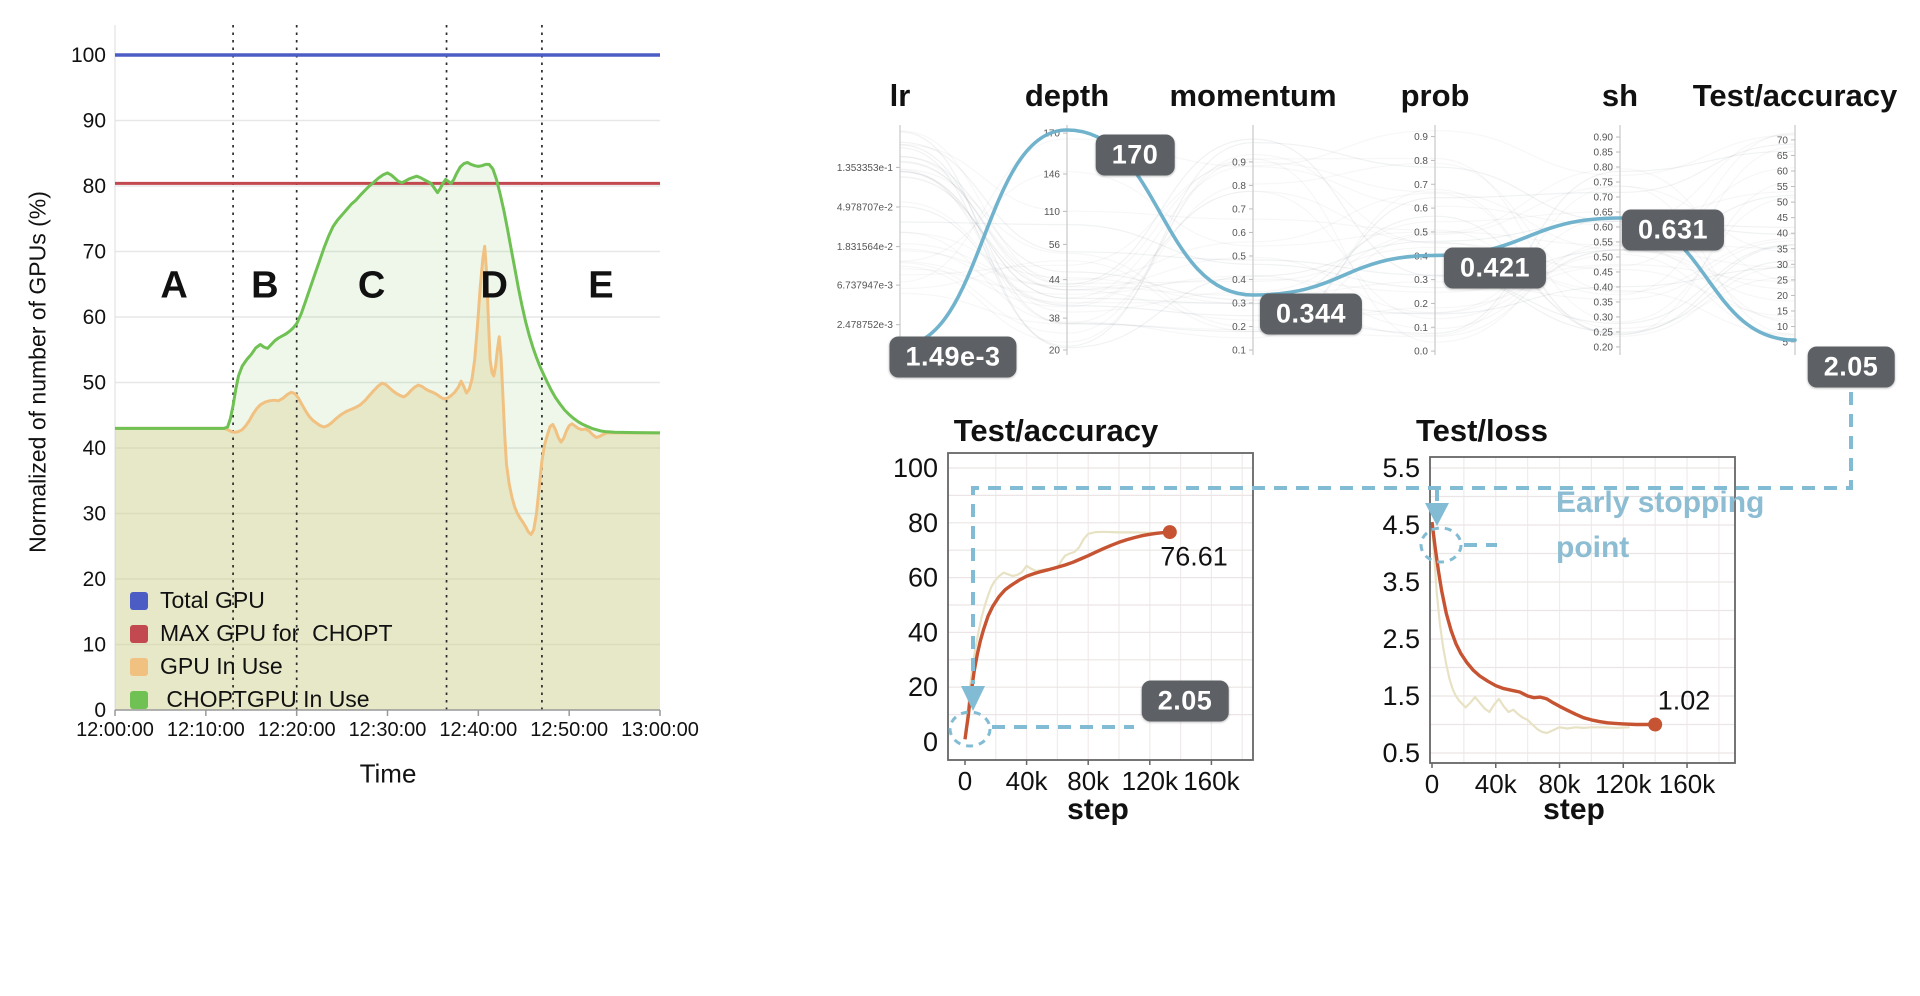 This screenshot has width=1920, height=996. I want to click on early-stop-circle-loss, so click(1441, 545).